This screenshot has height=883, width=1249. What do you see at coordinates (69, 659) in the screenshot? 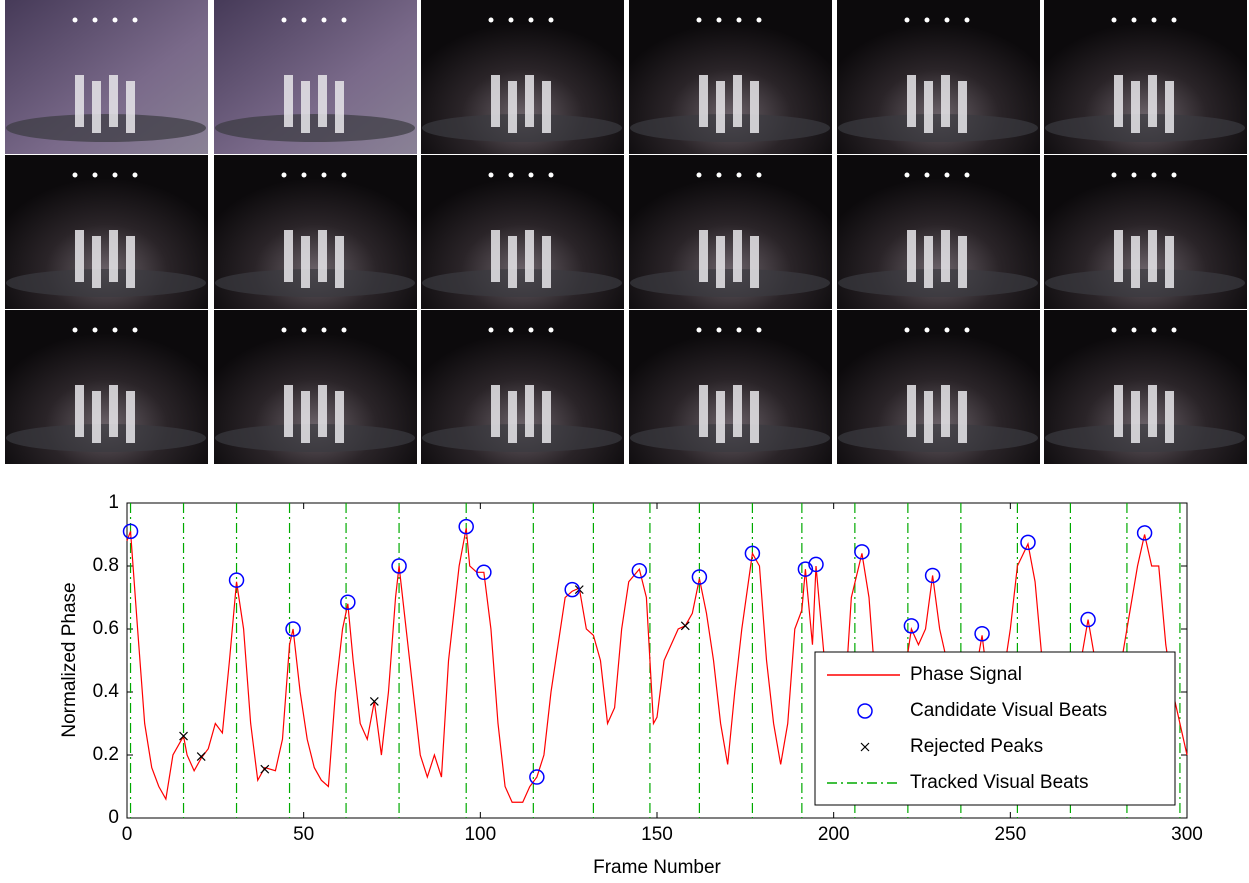
I see `y-axis-label: Normalized Phase` at bounding box center [69, 659].